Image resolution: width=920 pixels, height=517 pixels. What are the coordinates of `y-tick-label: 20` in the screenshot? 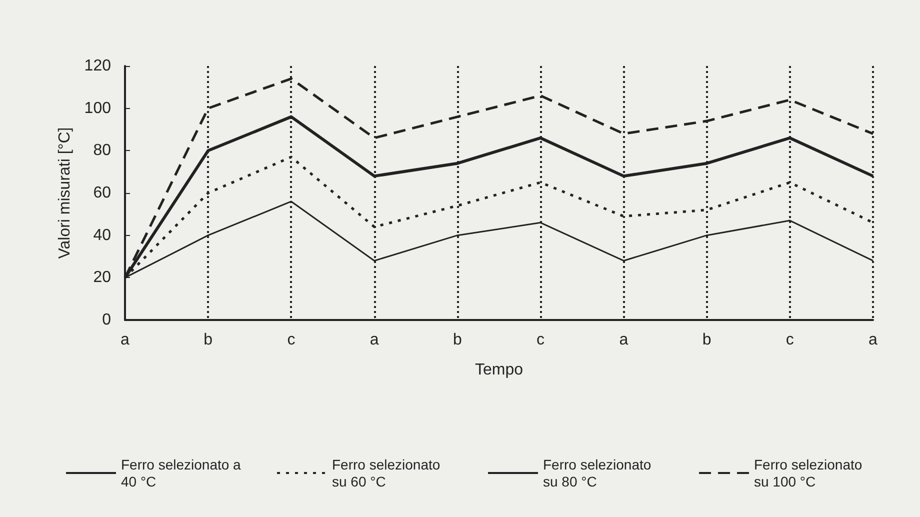 It's located at (102, 277).